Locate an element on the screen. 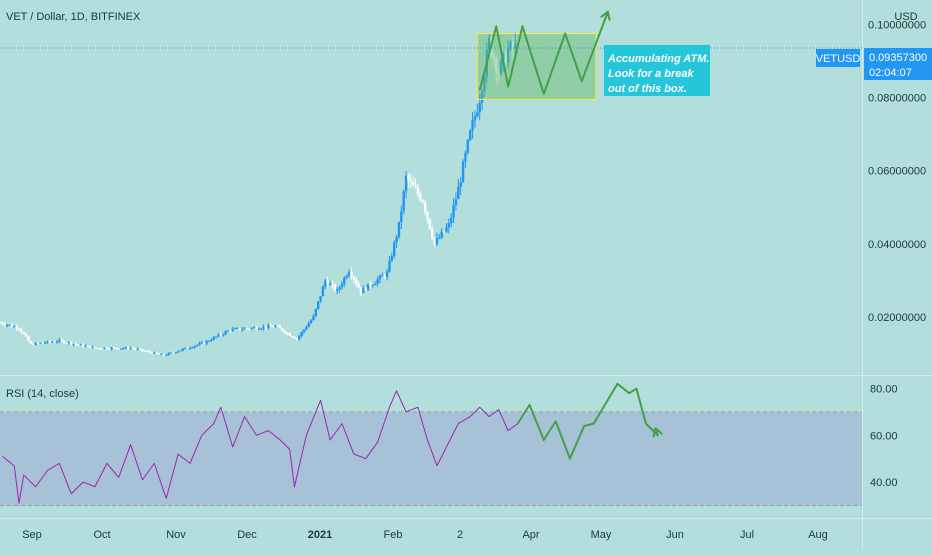 The image size is (932, 555). annotation-line-1: Accumulating ATM. is located at coordinates (658, 59).